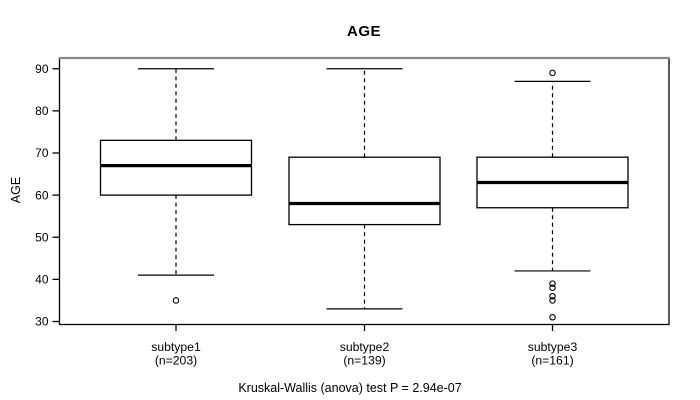  What do you see at coordinates (42, 322) in the screenshot?
I see `y-tick-label: 30` at bounding box center [42, 322].